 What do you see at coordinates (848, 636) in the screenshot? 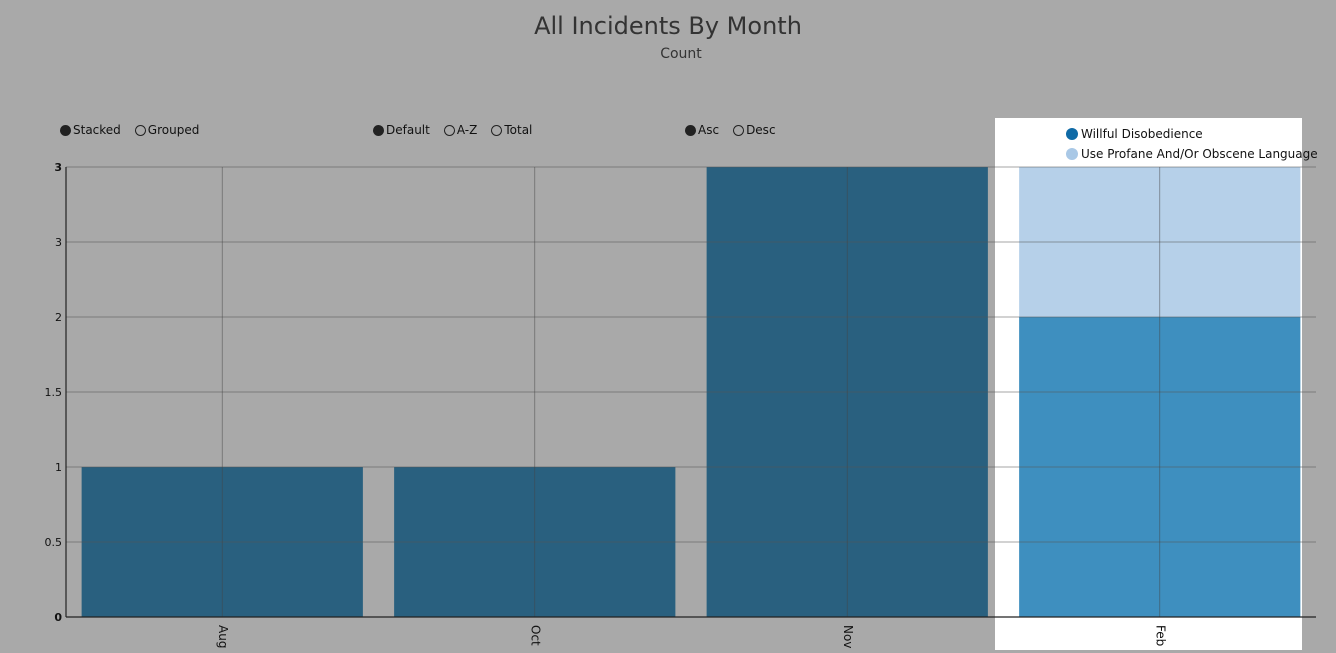
I see `x-tick-label: Nov` at bounding box center [848, 636].